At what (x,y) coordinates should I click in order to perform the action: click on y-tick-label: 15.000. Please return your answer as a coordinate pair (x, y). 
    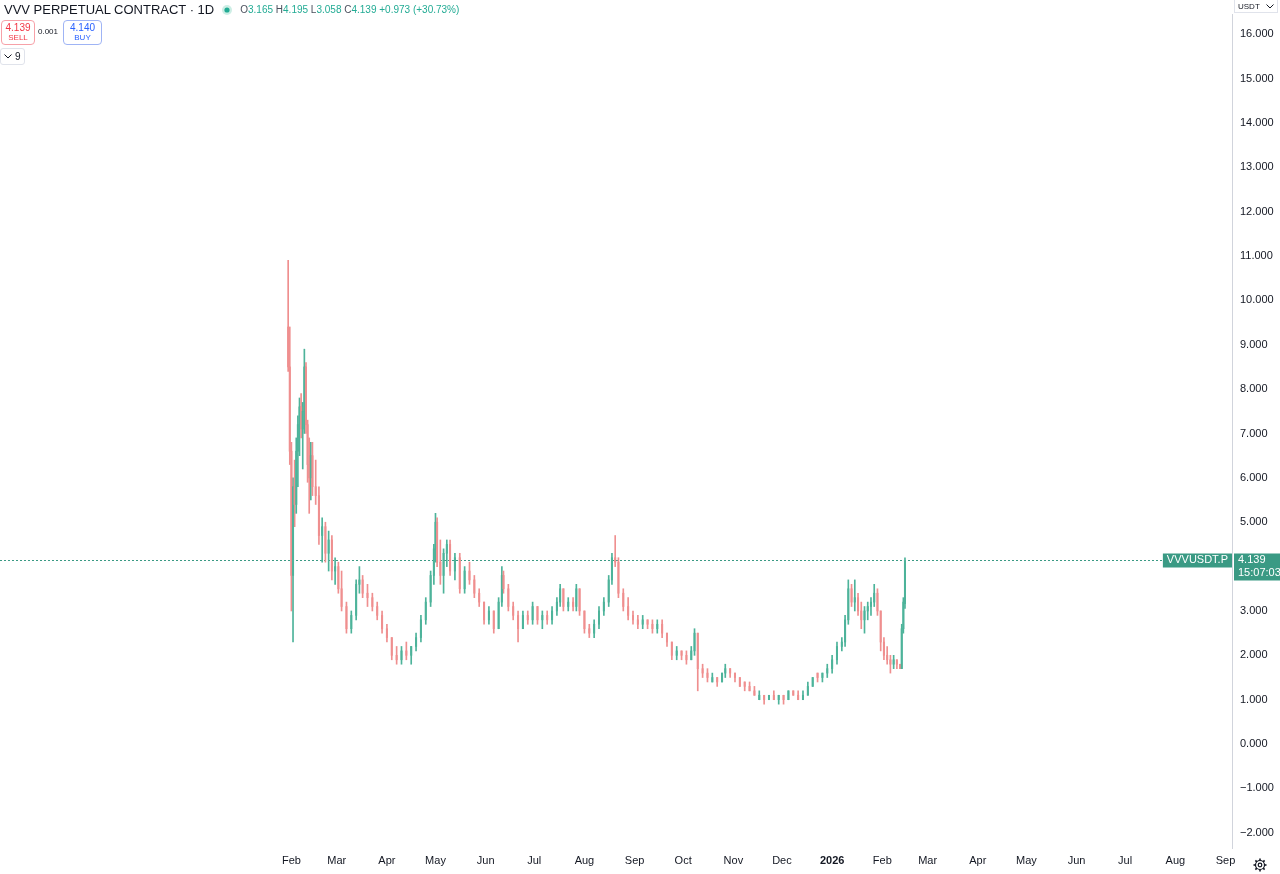
    Looking at the image, I should click on (1257, 77).